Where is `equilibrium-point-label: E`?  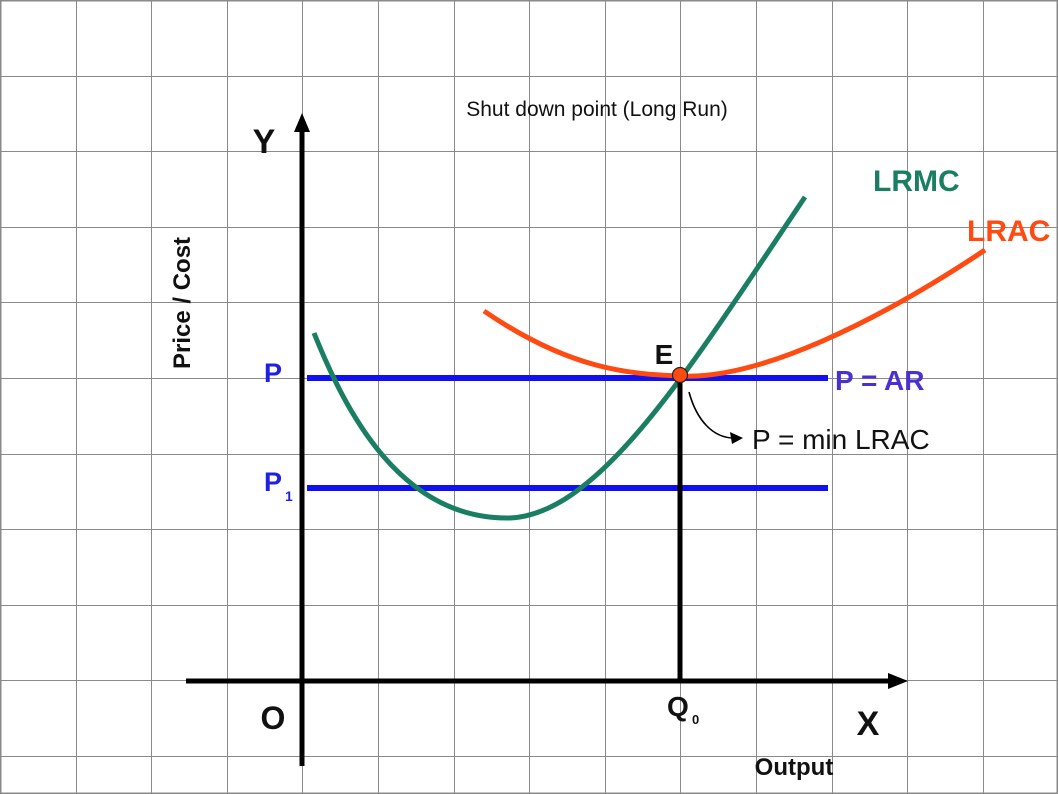 equilibrium-point-label: E is located at coordinates (664, 354).